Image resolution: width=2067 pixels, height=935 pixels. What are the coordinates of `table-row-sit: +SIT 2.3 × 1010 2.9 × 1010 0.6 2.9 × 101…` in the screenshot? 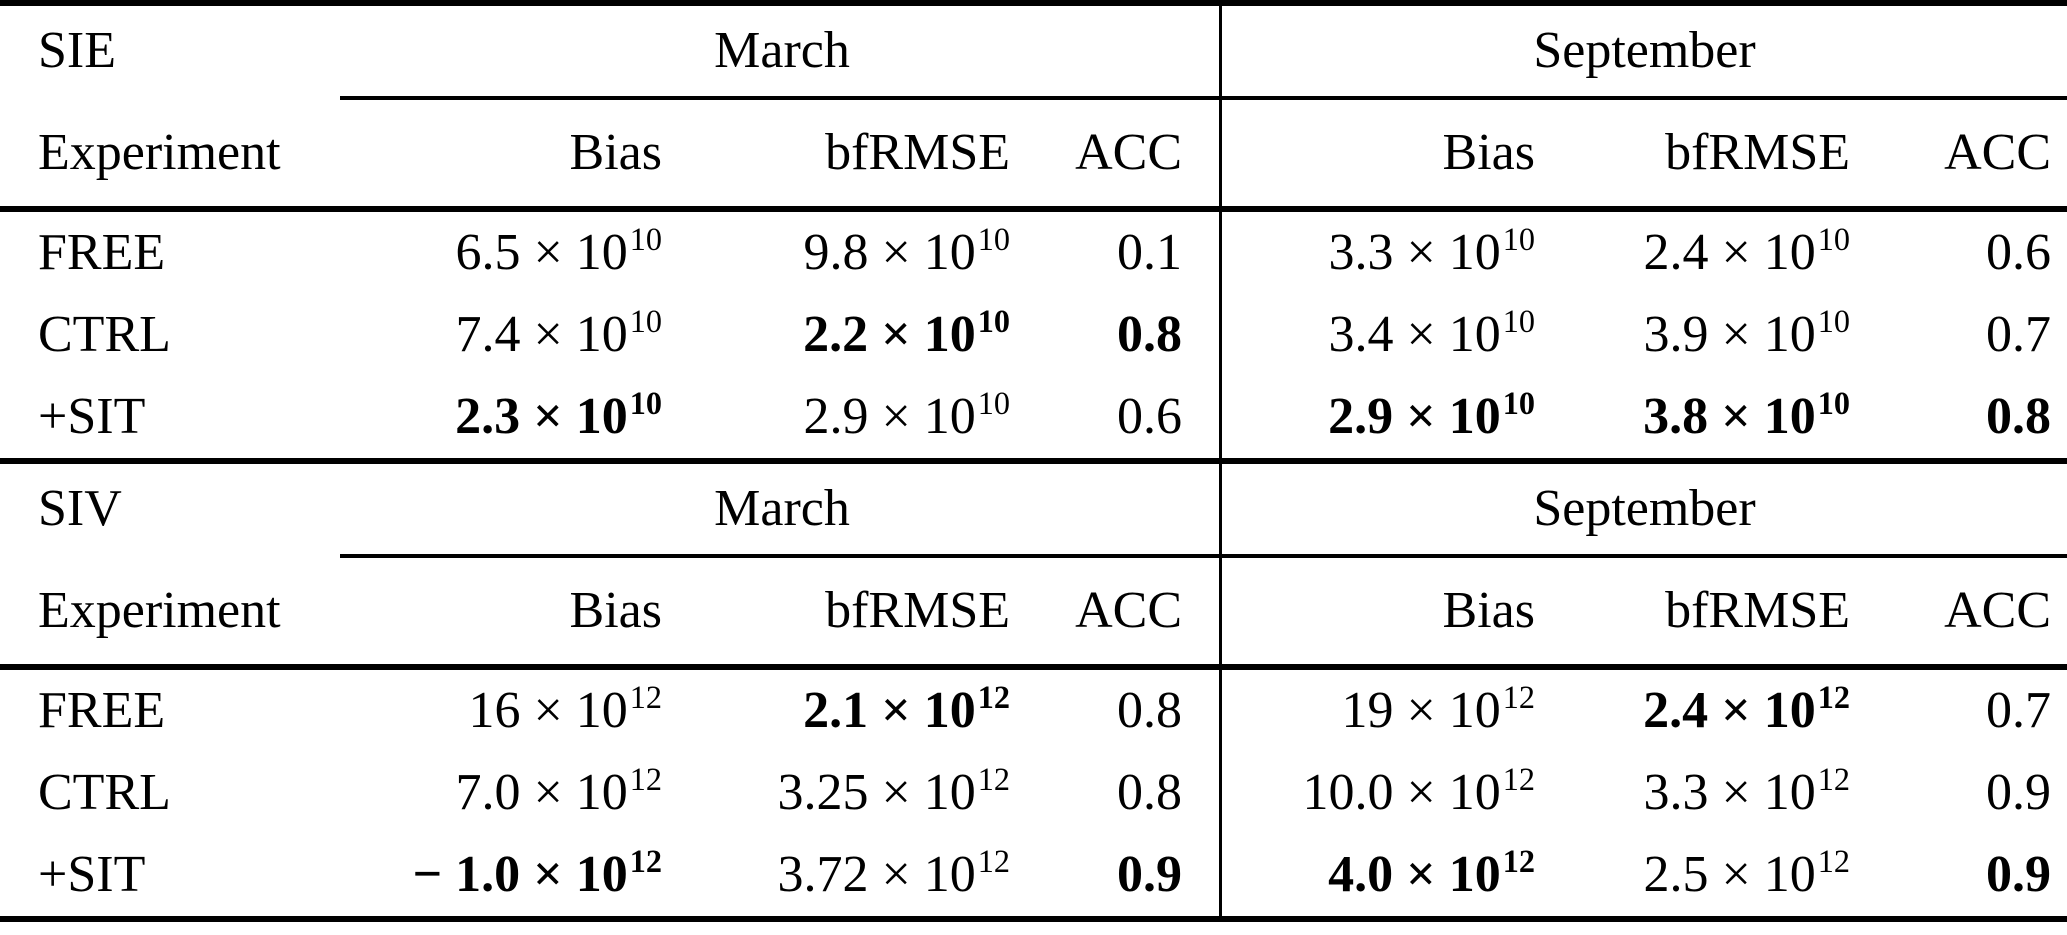 It's located at (1033, 417).